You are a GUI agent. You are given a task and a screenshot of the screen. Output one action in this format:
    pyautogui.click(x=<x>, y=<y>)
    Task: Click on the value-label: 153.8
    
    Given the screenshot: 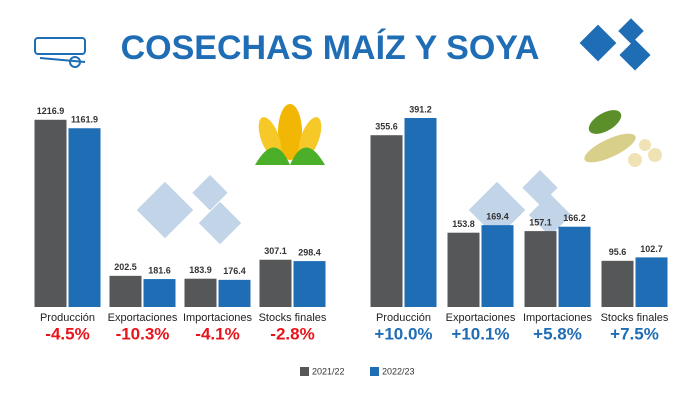 What is the action you would take?
    pyautogui.click(x=463, y=224)
    